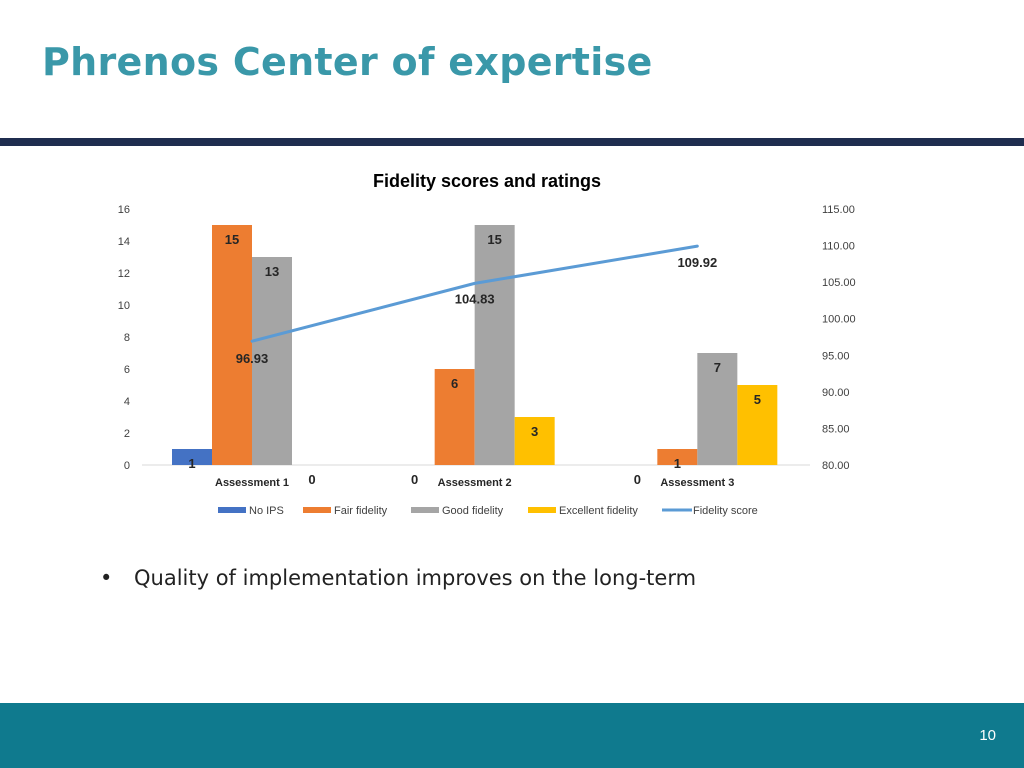 This screenshot has width=1024, height=768. What do you see at coordinates (124, 274) in the screenshot?
I see `y-tick-label: 12` at bounding box center [124, 274].